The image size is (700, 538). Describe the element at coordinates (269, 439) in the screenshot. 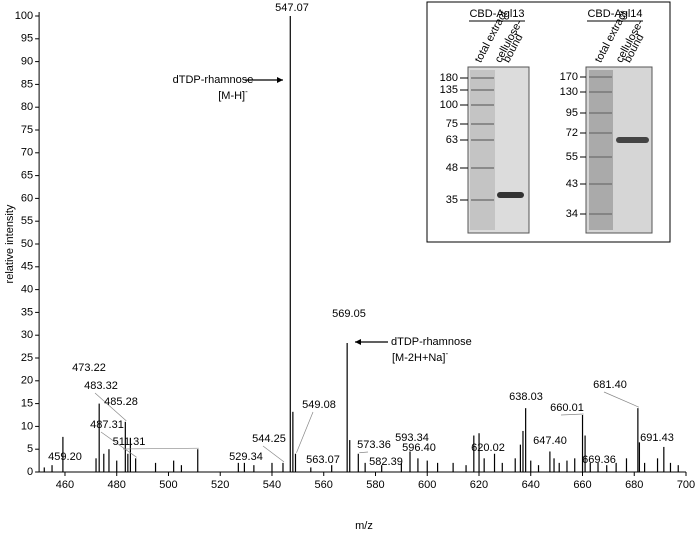

I see `peak-label: 544.25` at that location.